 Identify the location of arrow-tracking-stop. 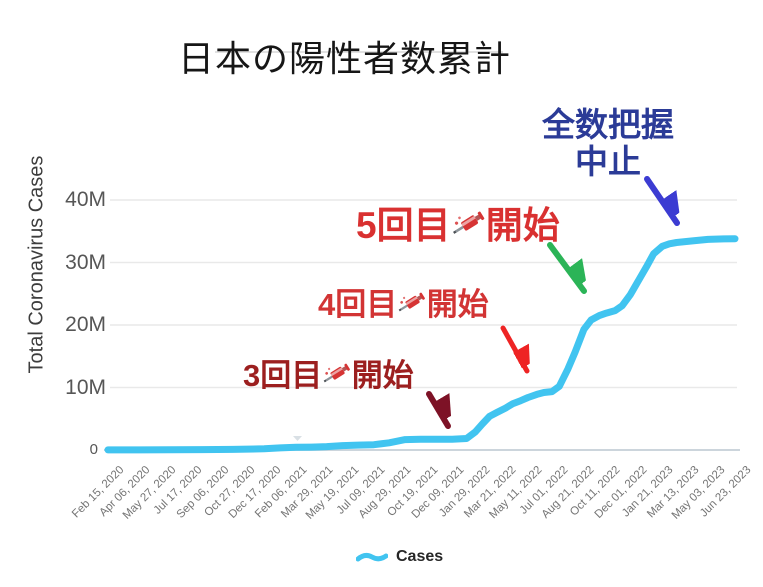
(660, 201).